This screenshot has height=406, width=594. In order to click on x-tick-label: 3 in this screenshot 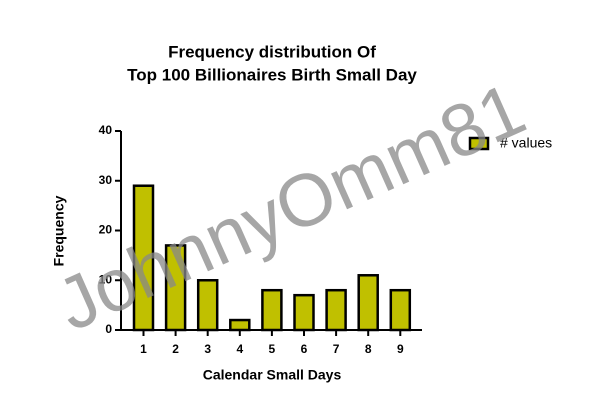, I will do `click(207, 349)`.